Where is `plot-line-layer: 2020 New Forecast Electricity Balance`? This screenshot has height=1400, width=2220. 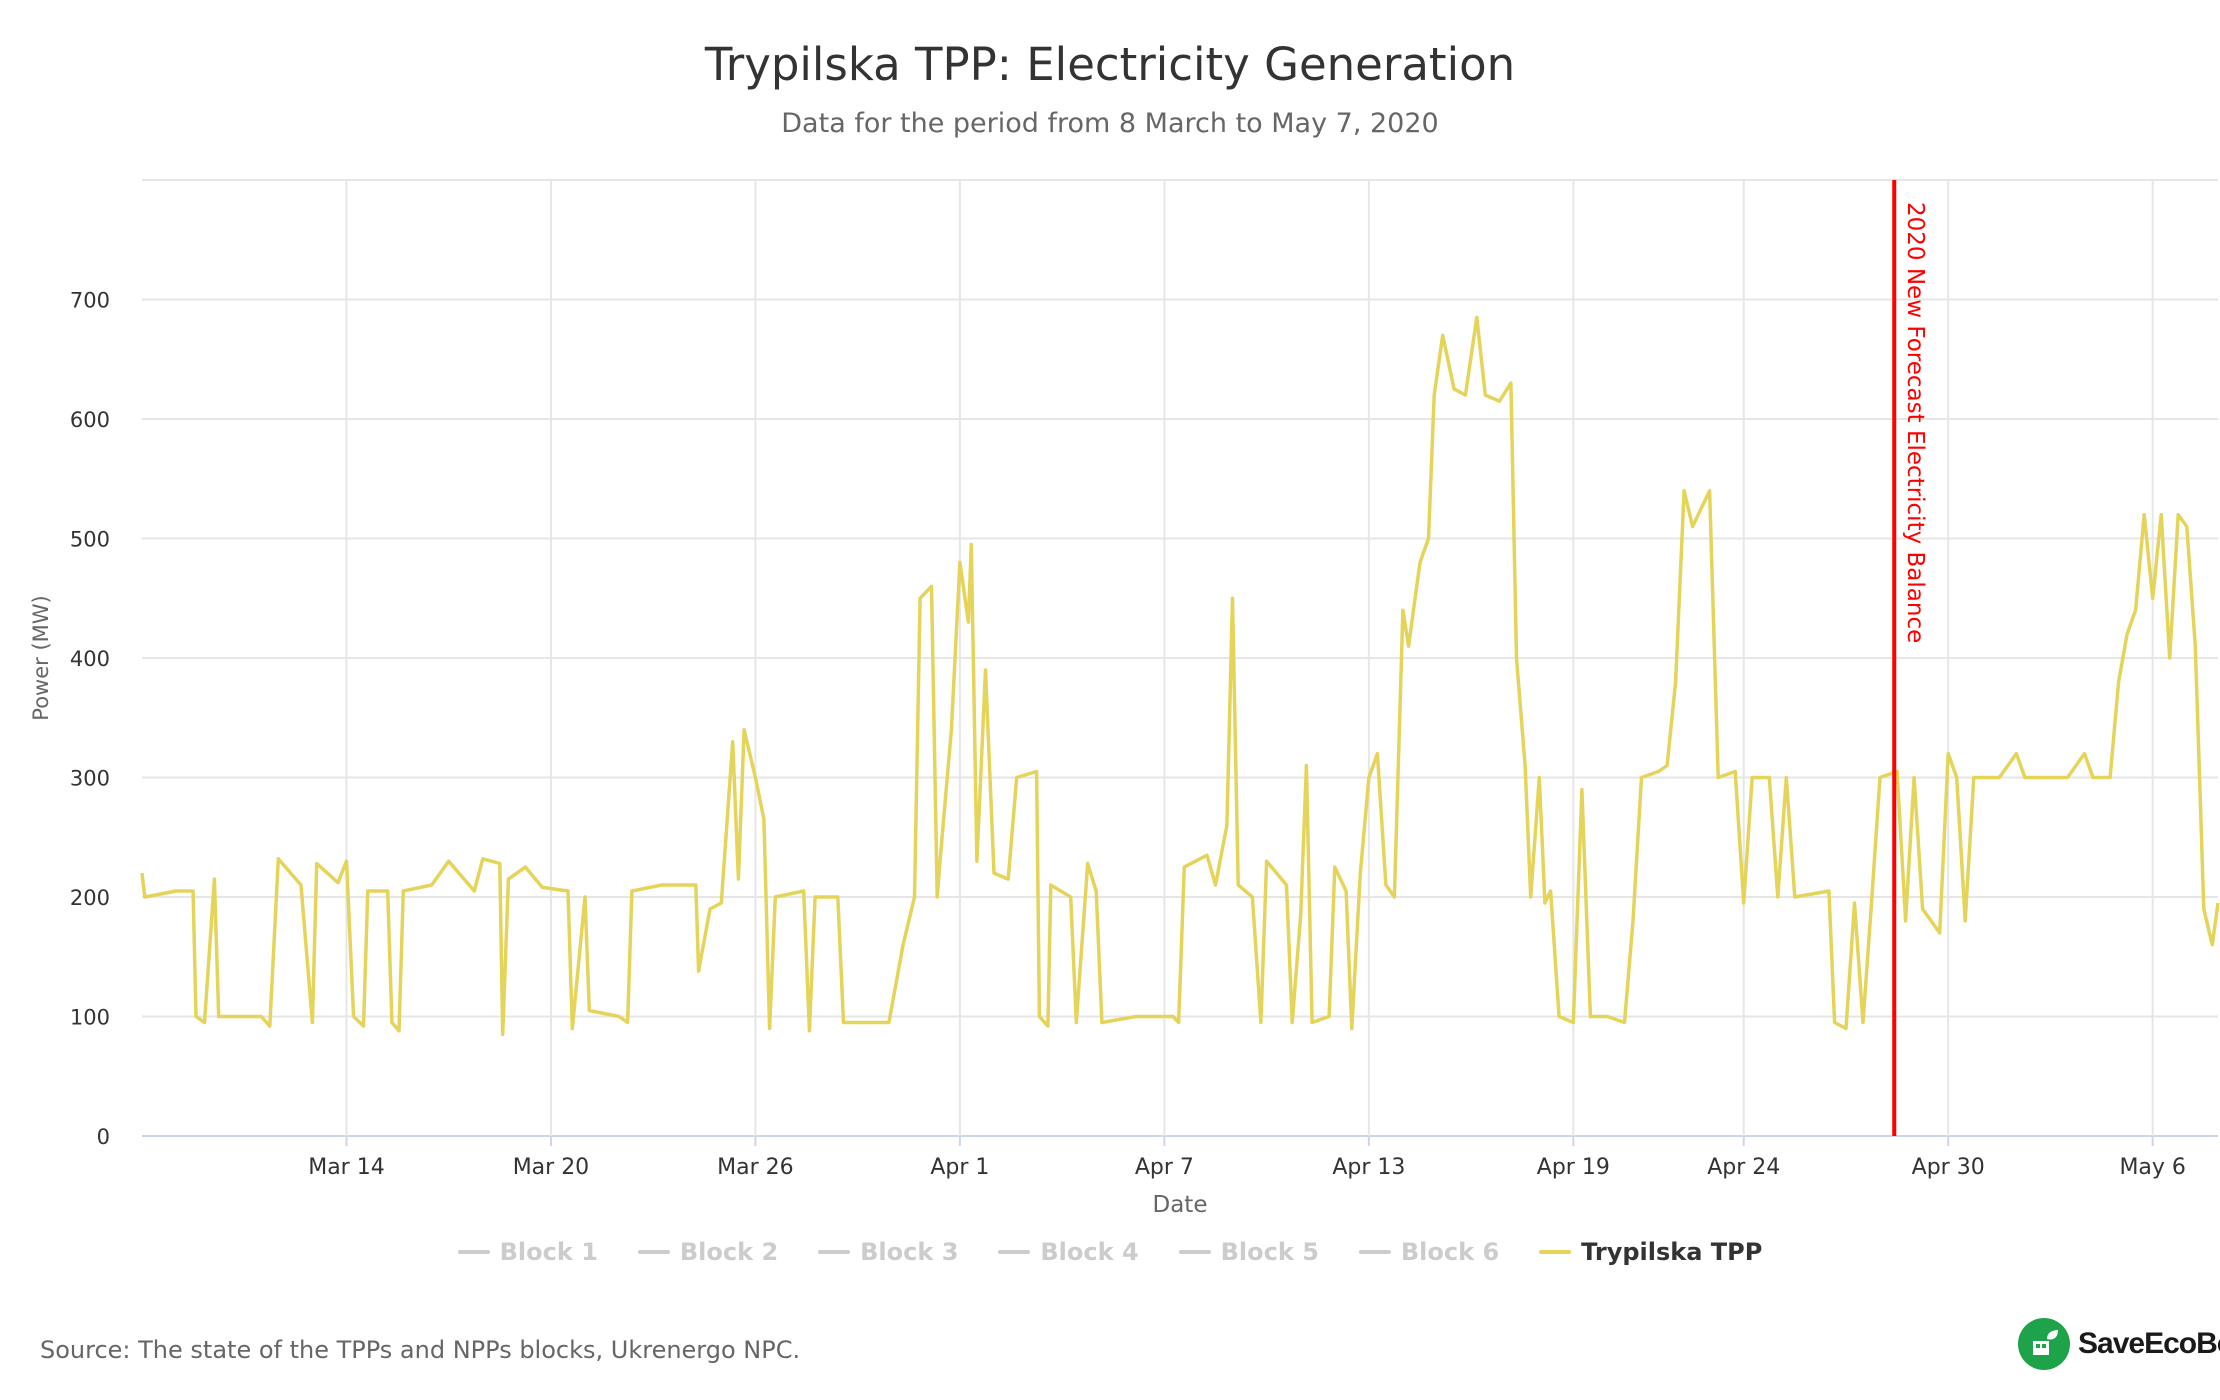
plot-line-layer: 2020 New Forecast Electricity Balance is located at coordinates (1910, 658).